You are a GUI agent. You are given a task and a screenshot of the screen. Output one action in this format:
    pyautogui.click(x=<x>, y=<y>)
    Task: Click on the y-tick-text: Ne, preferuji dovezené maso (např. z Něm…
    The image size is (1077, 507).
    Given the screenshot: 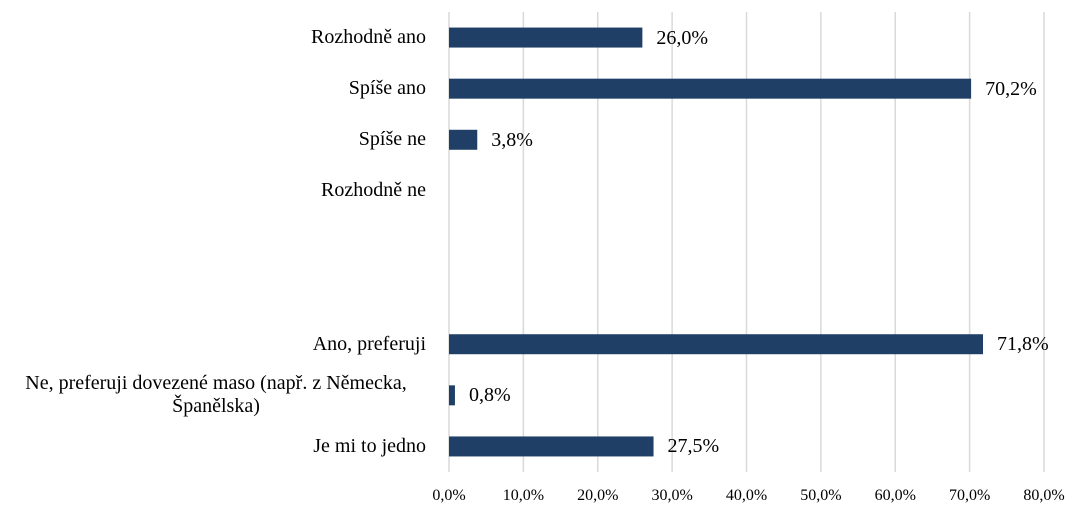 What is the action you would take?
    pyautogui.click(x=216, y=395)
    